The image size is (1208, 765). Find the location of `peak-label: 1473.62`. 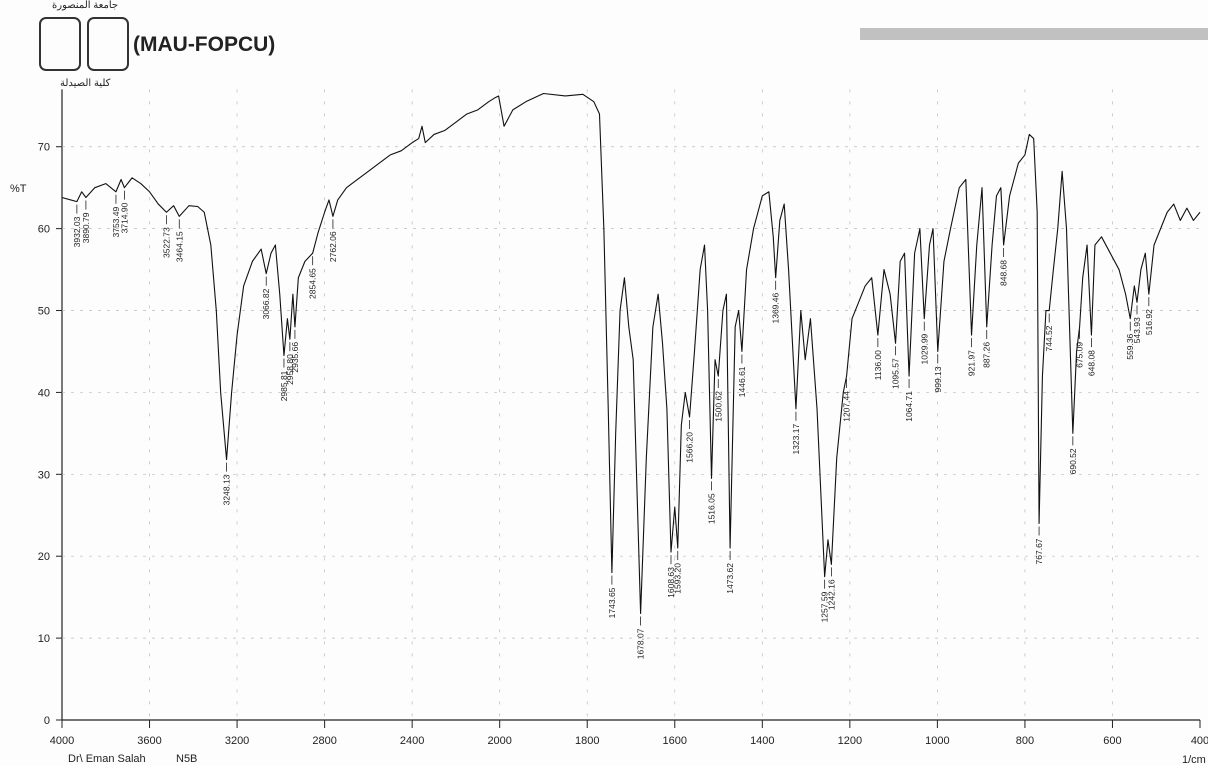

peak-label: 1473.62 is located at coordinates (730, 578).